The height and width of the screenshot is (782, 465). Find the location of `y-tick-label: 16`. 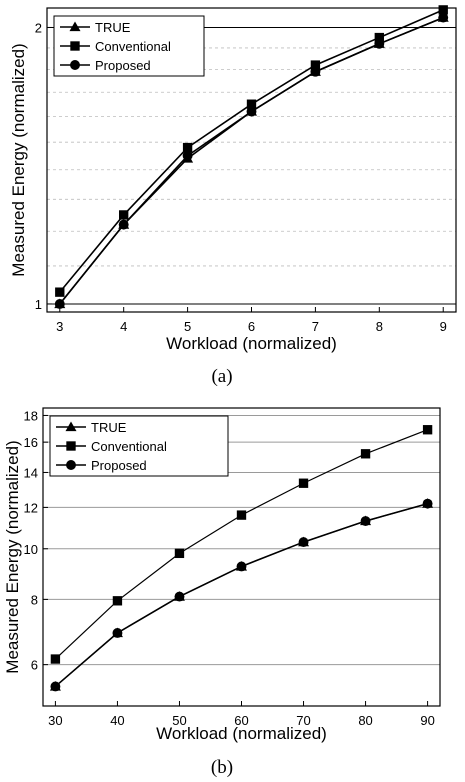

y-tick-label: 16 is located at coordinates (31, 442).